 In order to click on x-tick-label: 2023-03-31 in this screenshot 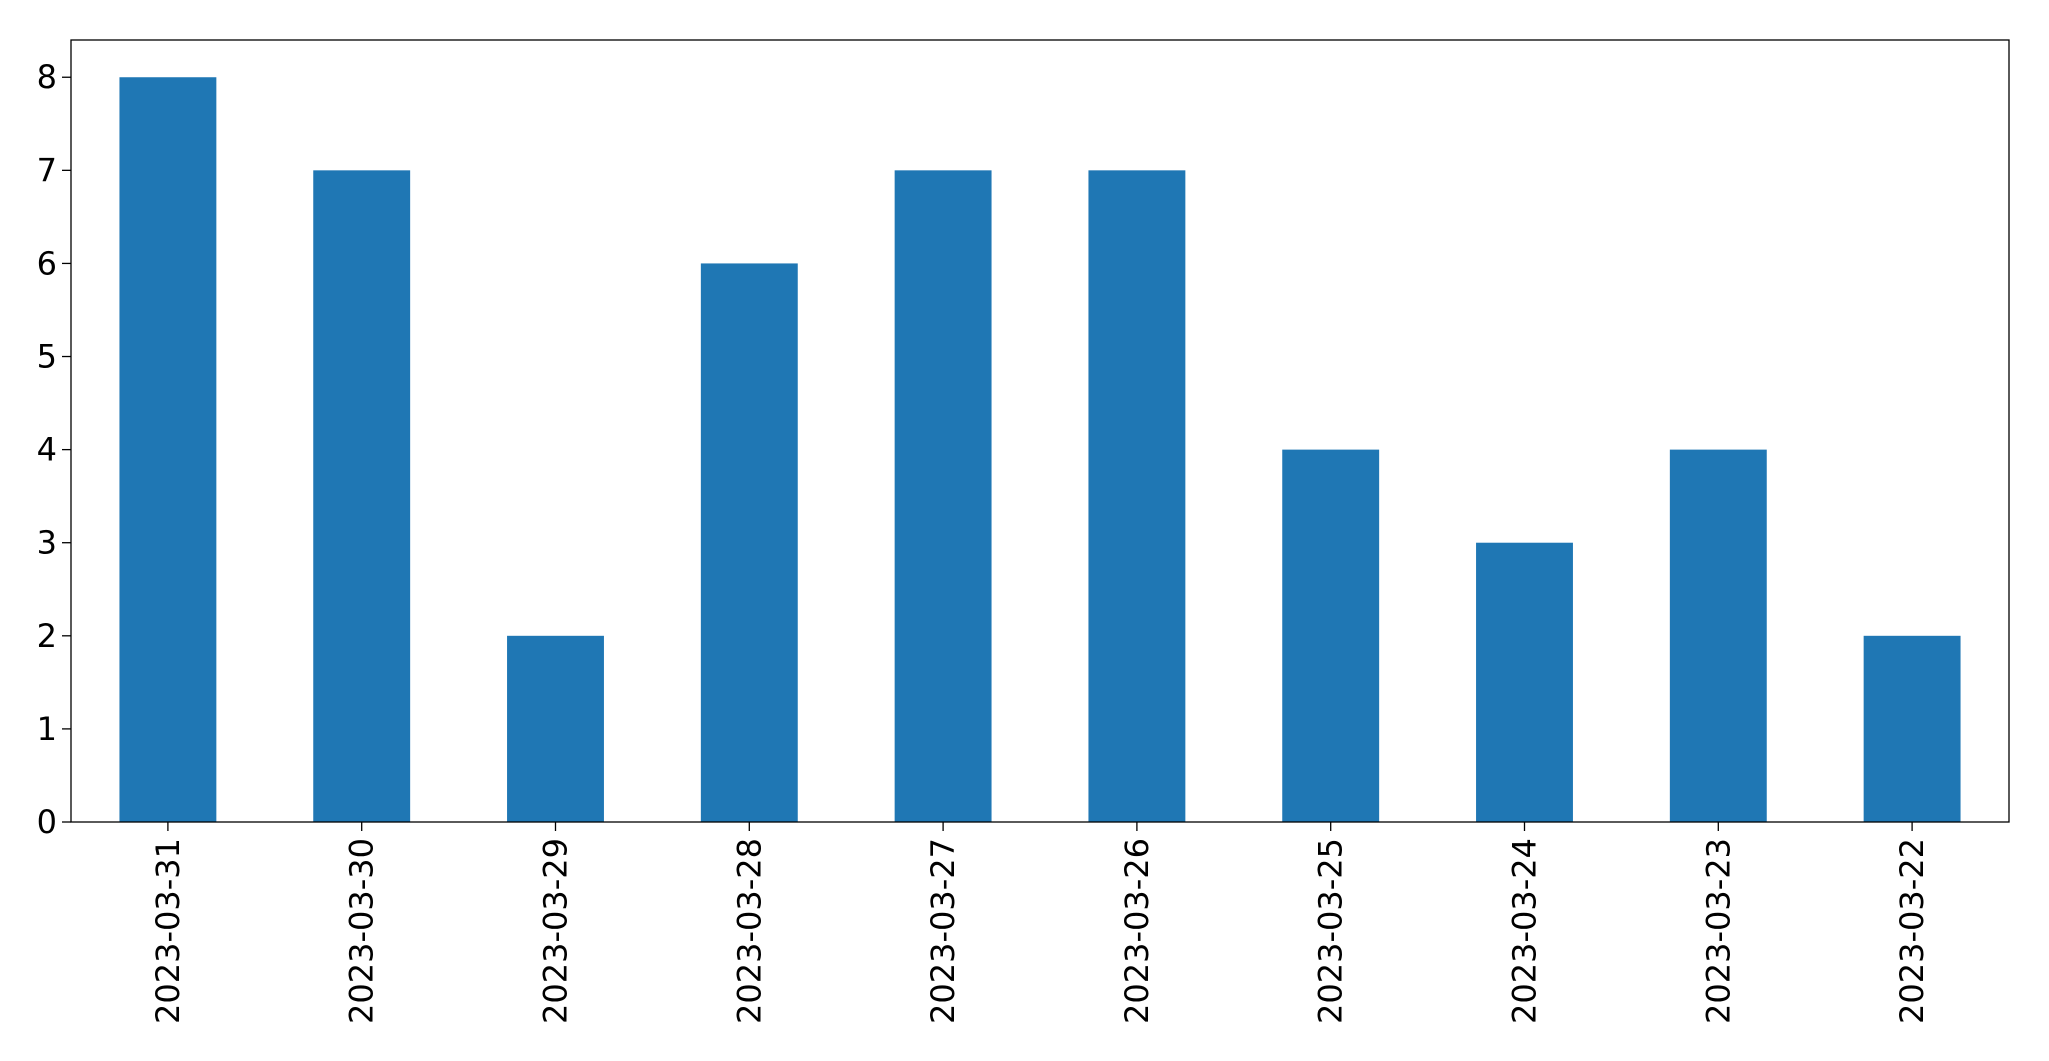, I will do `click(168, 931)`.